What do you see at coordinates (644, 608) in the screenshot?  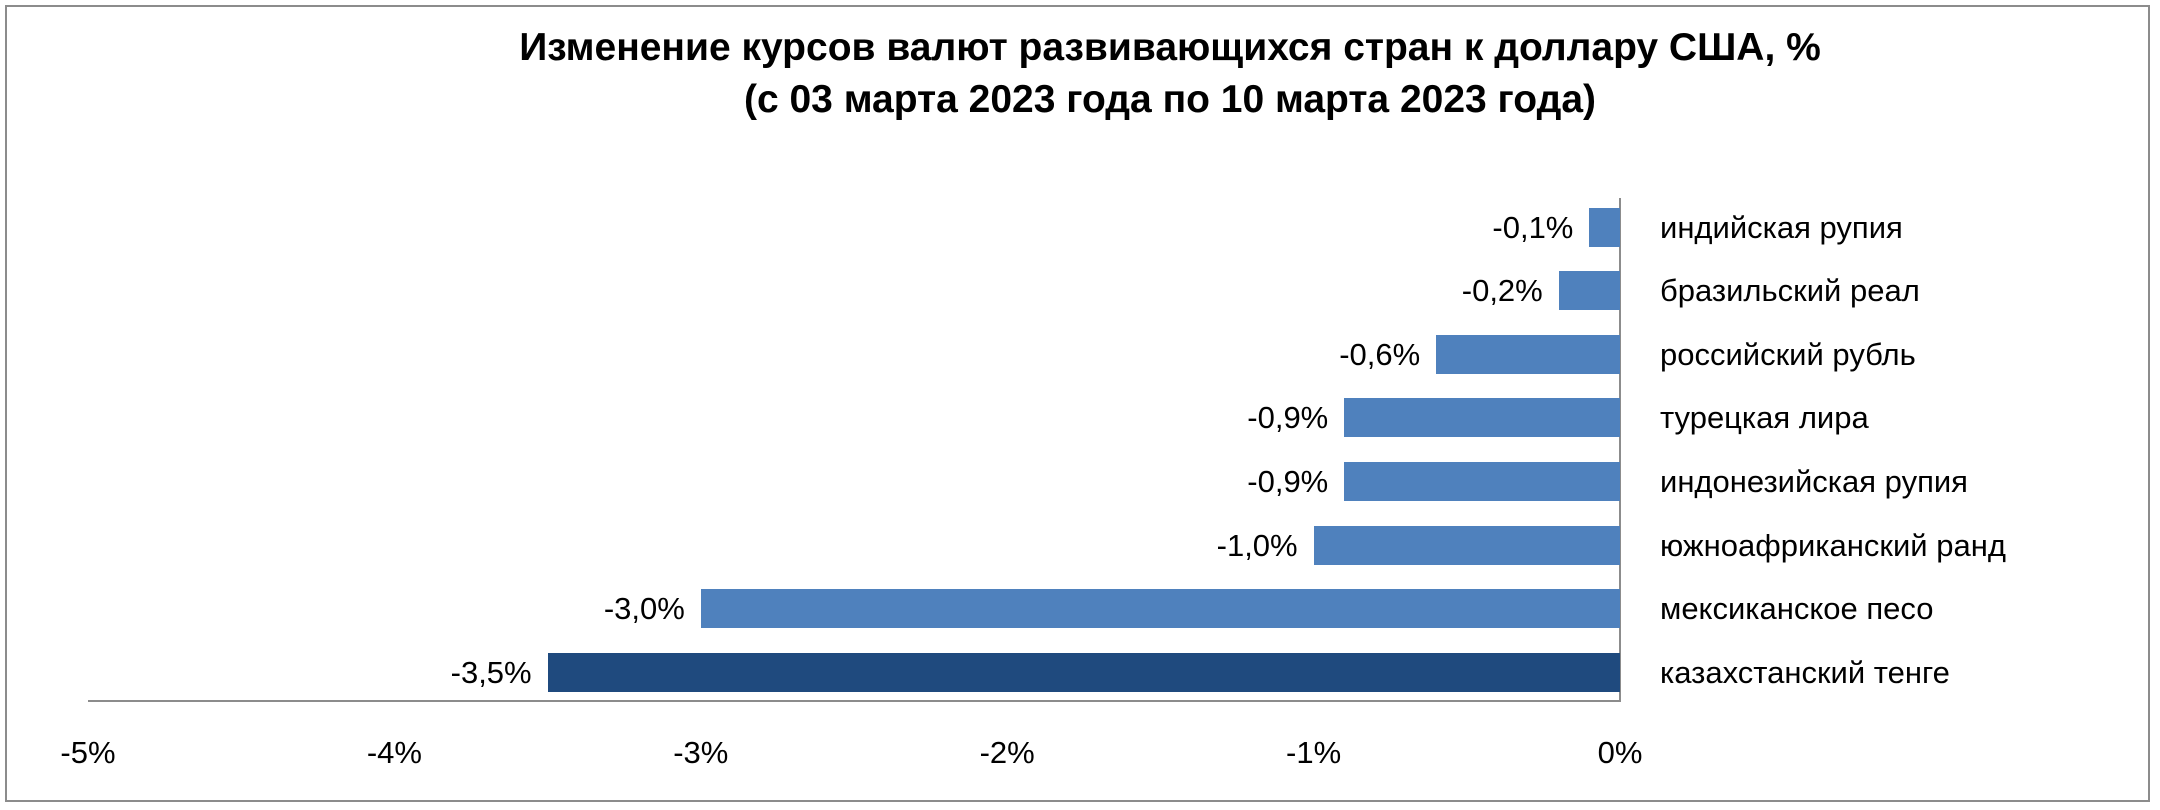 I see `data-label: -3,0%` at bounding box center [644, 608].